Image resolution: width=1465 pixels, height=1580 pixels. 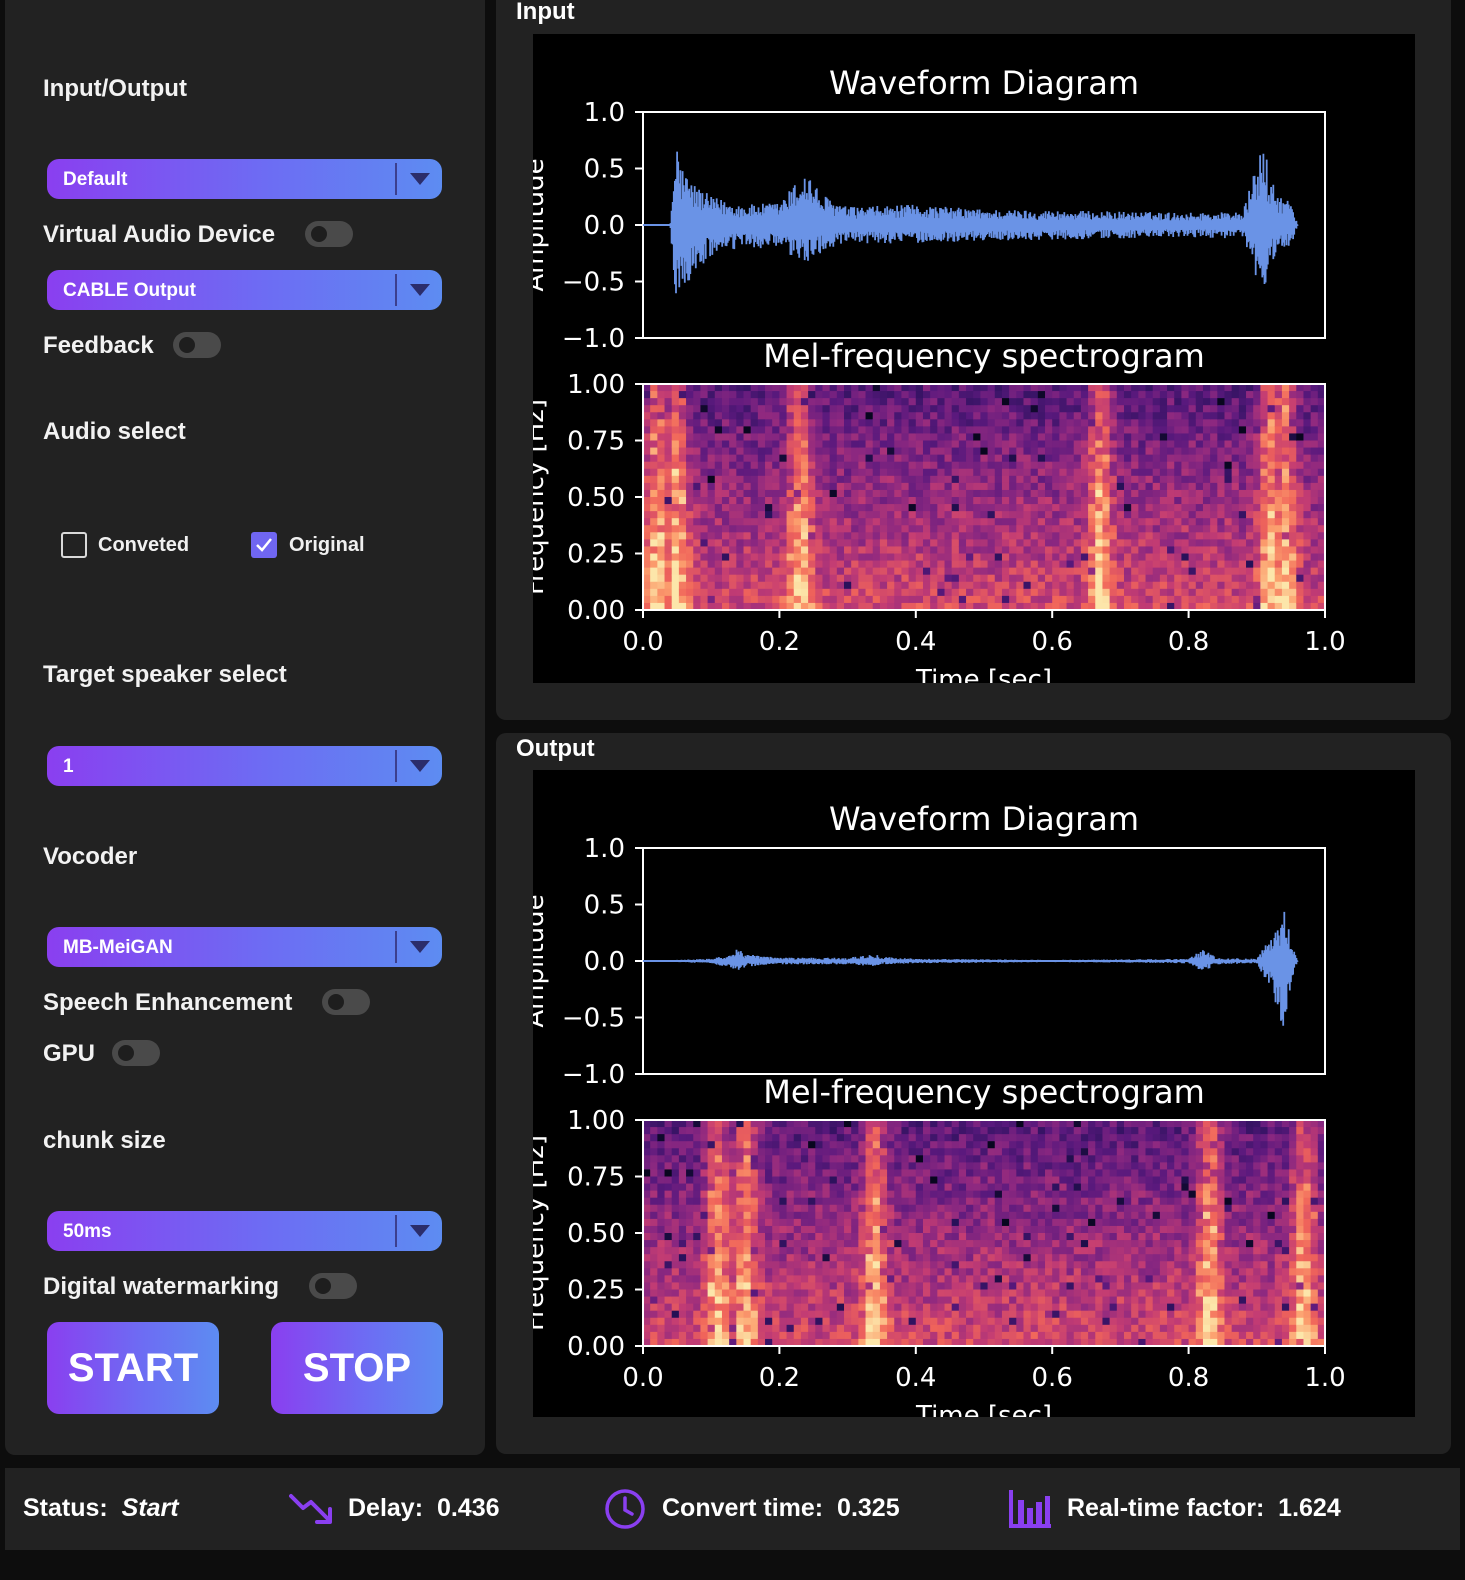 I want to click on start-button: START, so click(x=133, y=1368).